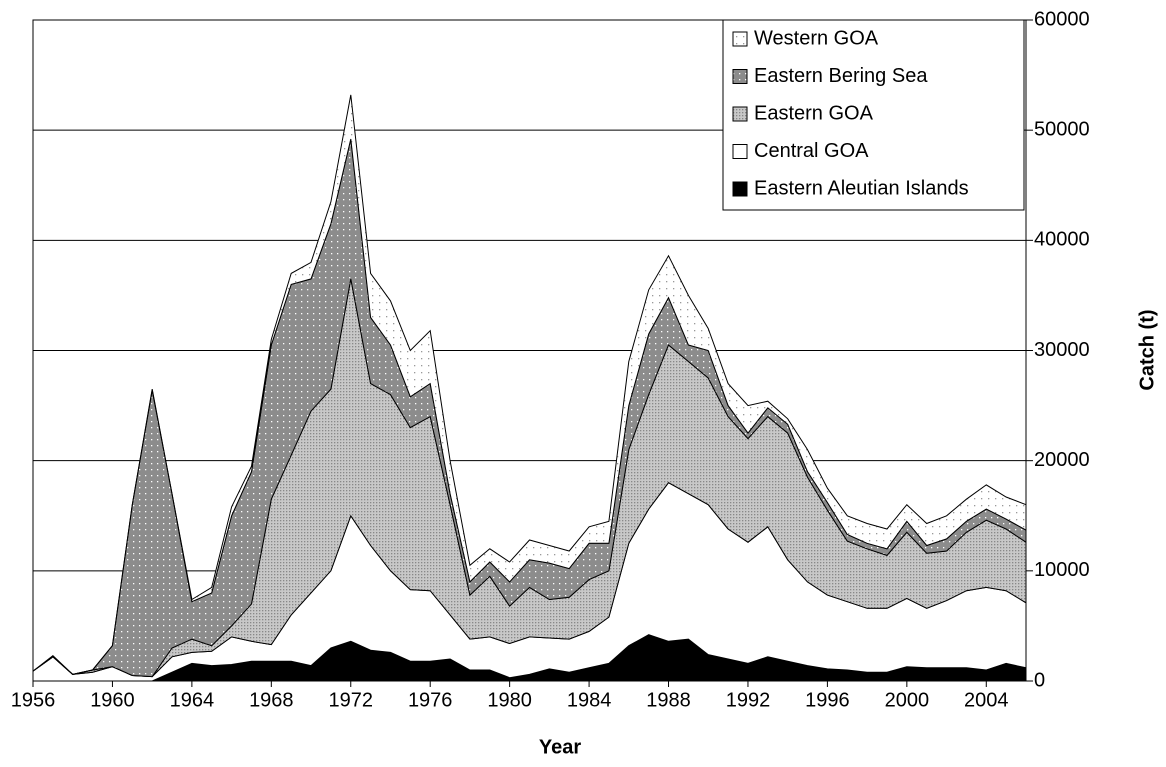  Describe the element at coordinates (748, 700) in the screenshot. I see `x-tick-label: 1992` at that location.